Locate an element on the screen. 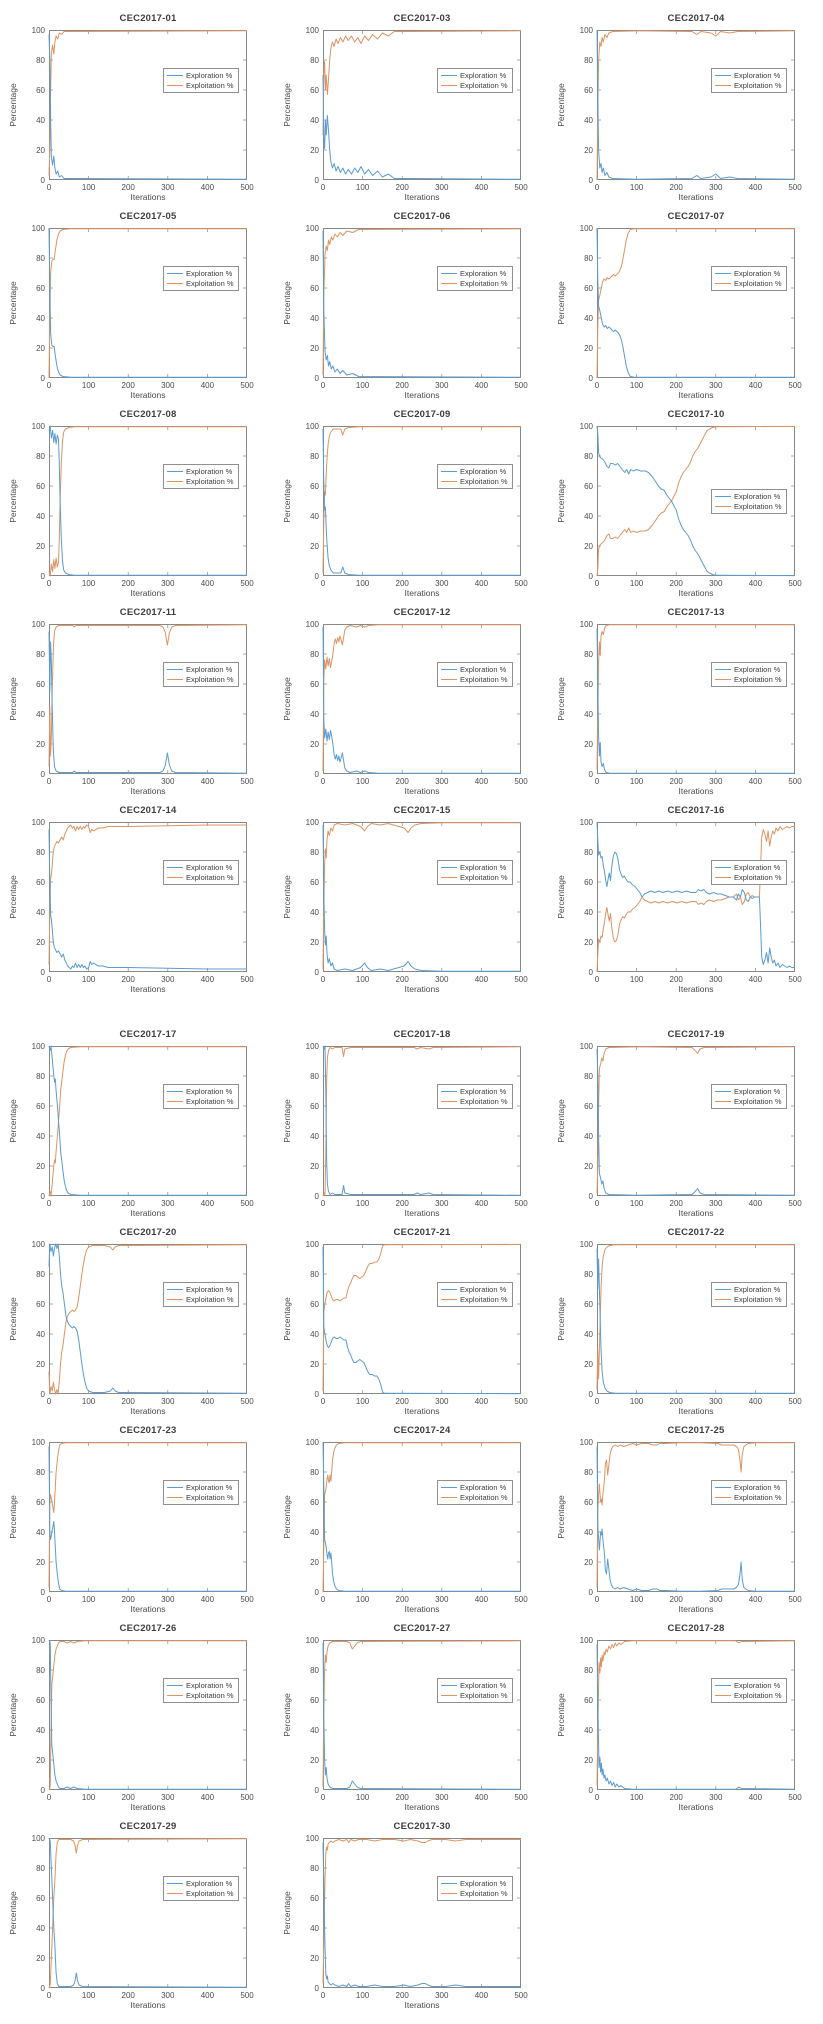 This screenshot has height=2024, width=823. x-tick-label: 200 is located at coordinates (128, 781).